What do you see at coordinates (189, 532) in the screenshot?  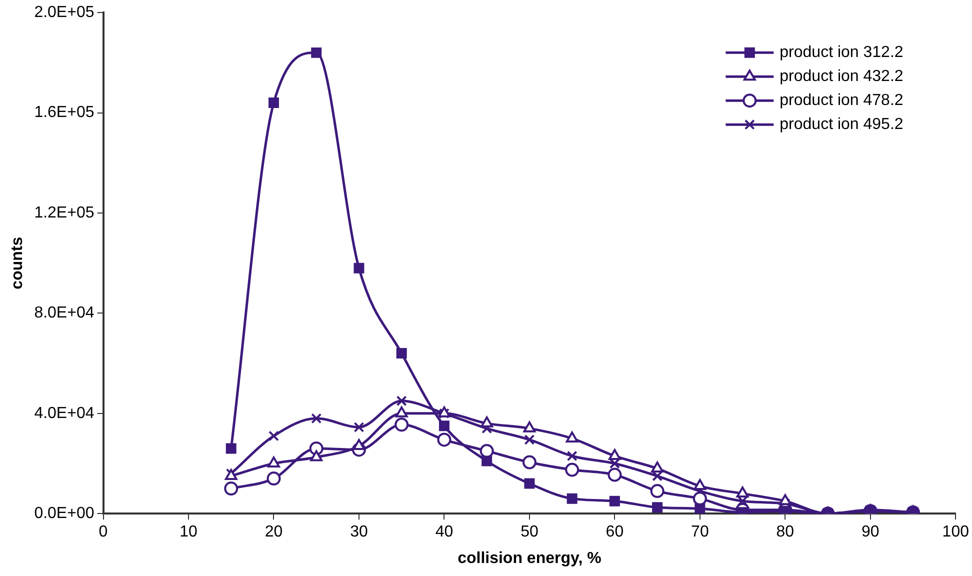 I see `x-tick-label: 10` at bounding box center [189, 532].